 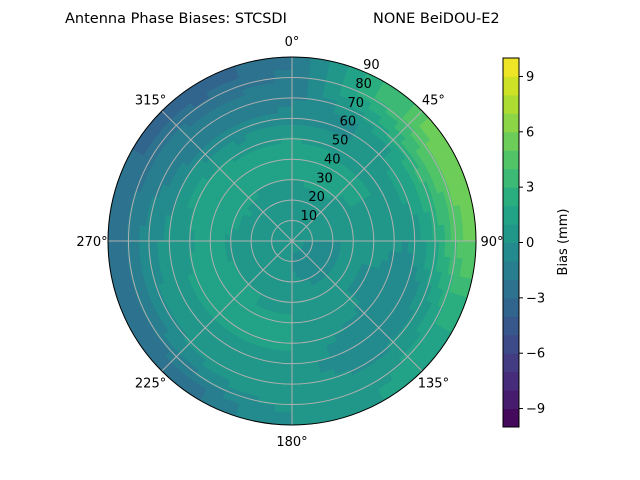 I want to click on radial-tick-label: 50, so click(x=340, y=141).